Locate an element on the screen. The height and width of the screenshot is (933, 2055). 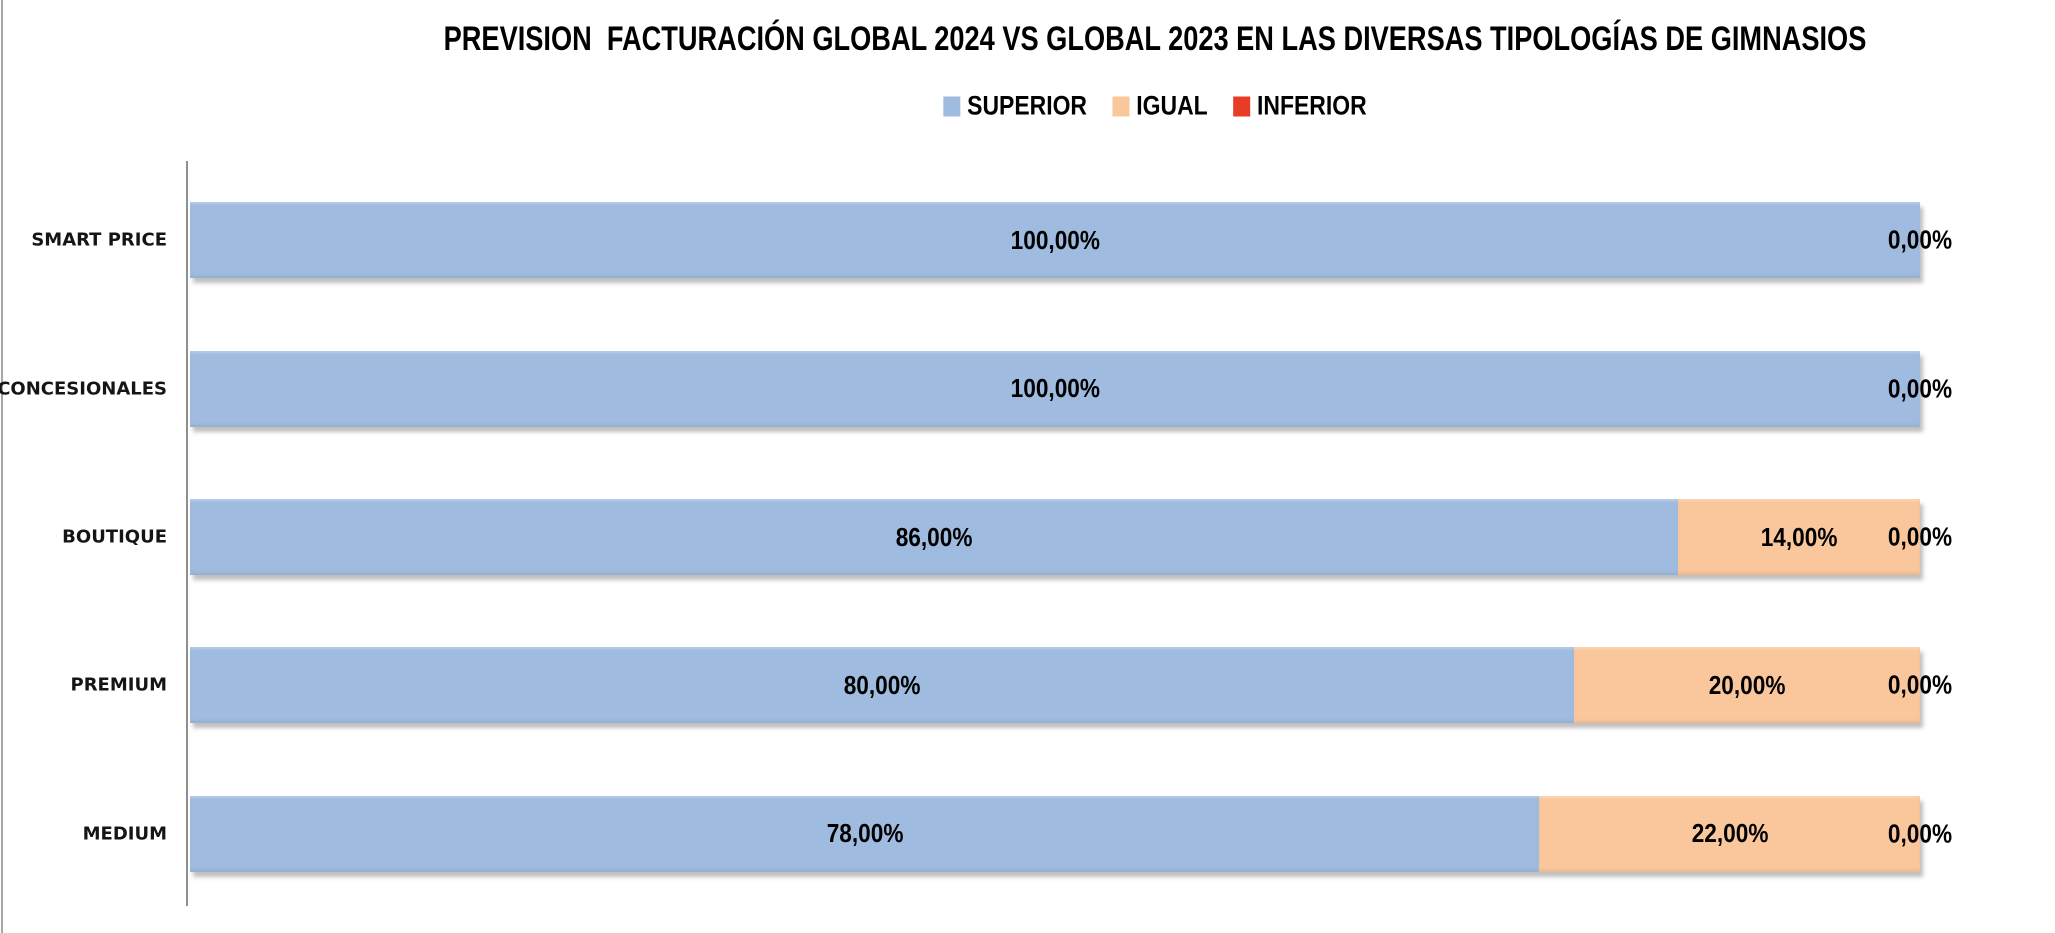
legend-item-inferior: INFERIOR is located at coordinates (1300, 106).